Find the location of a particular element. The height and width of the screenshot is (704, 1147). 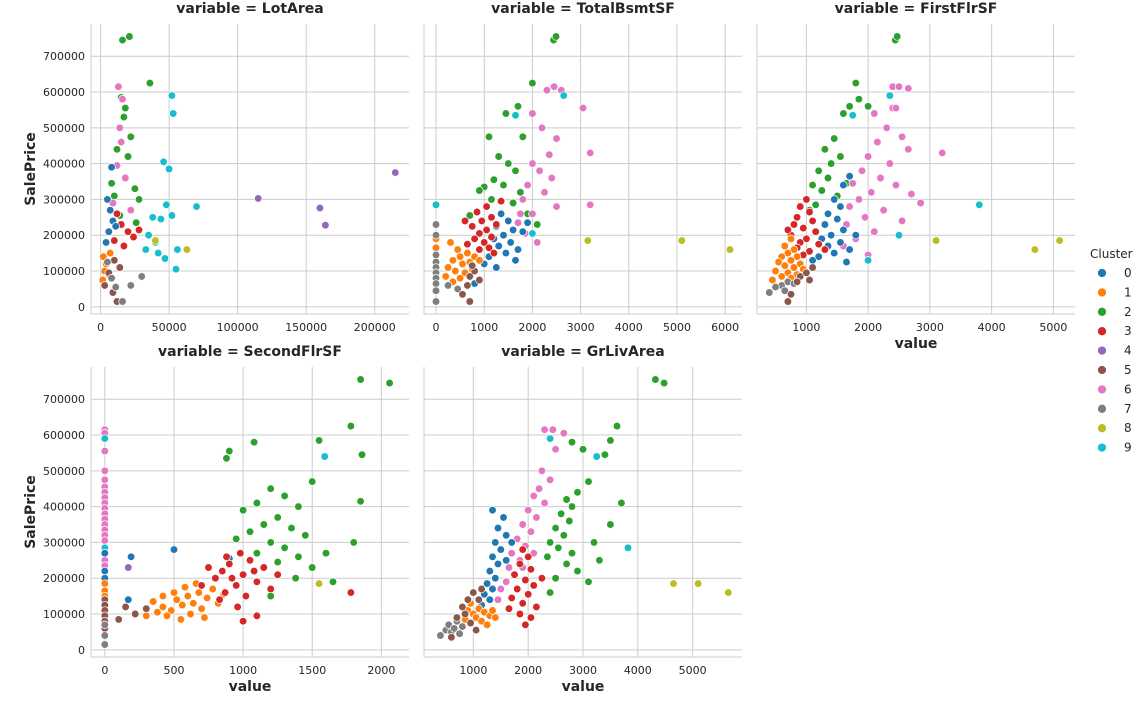

legend-label: 7 is located at coordinates (1128, 409).